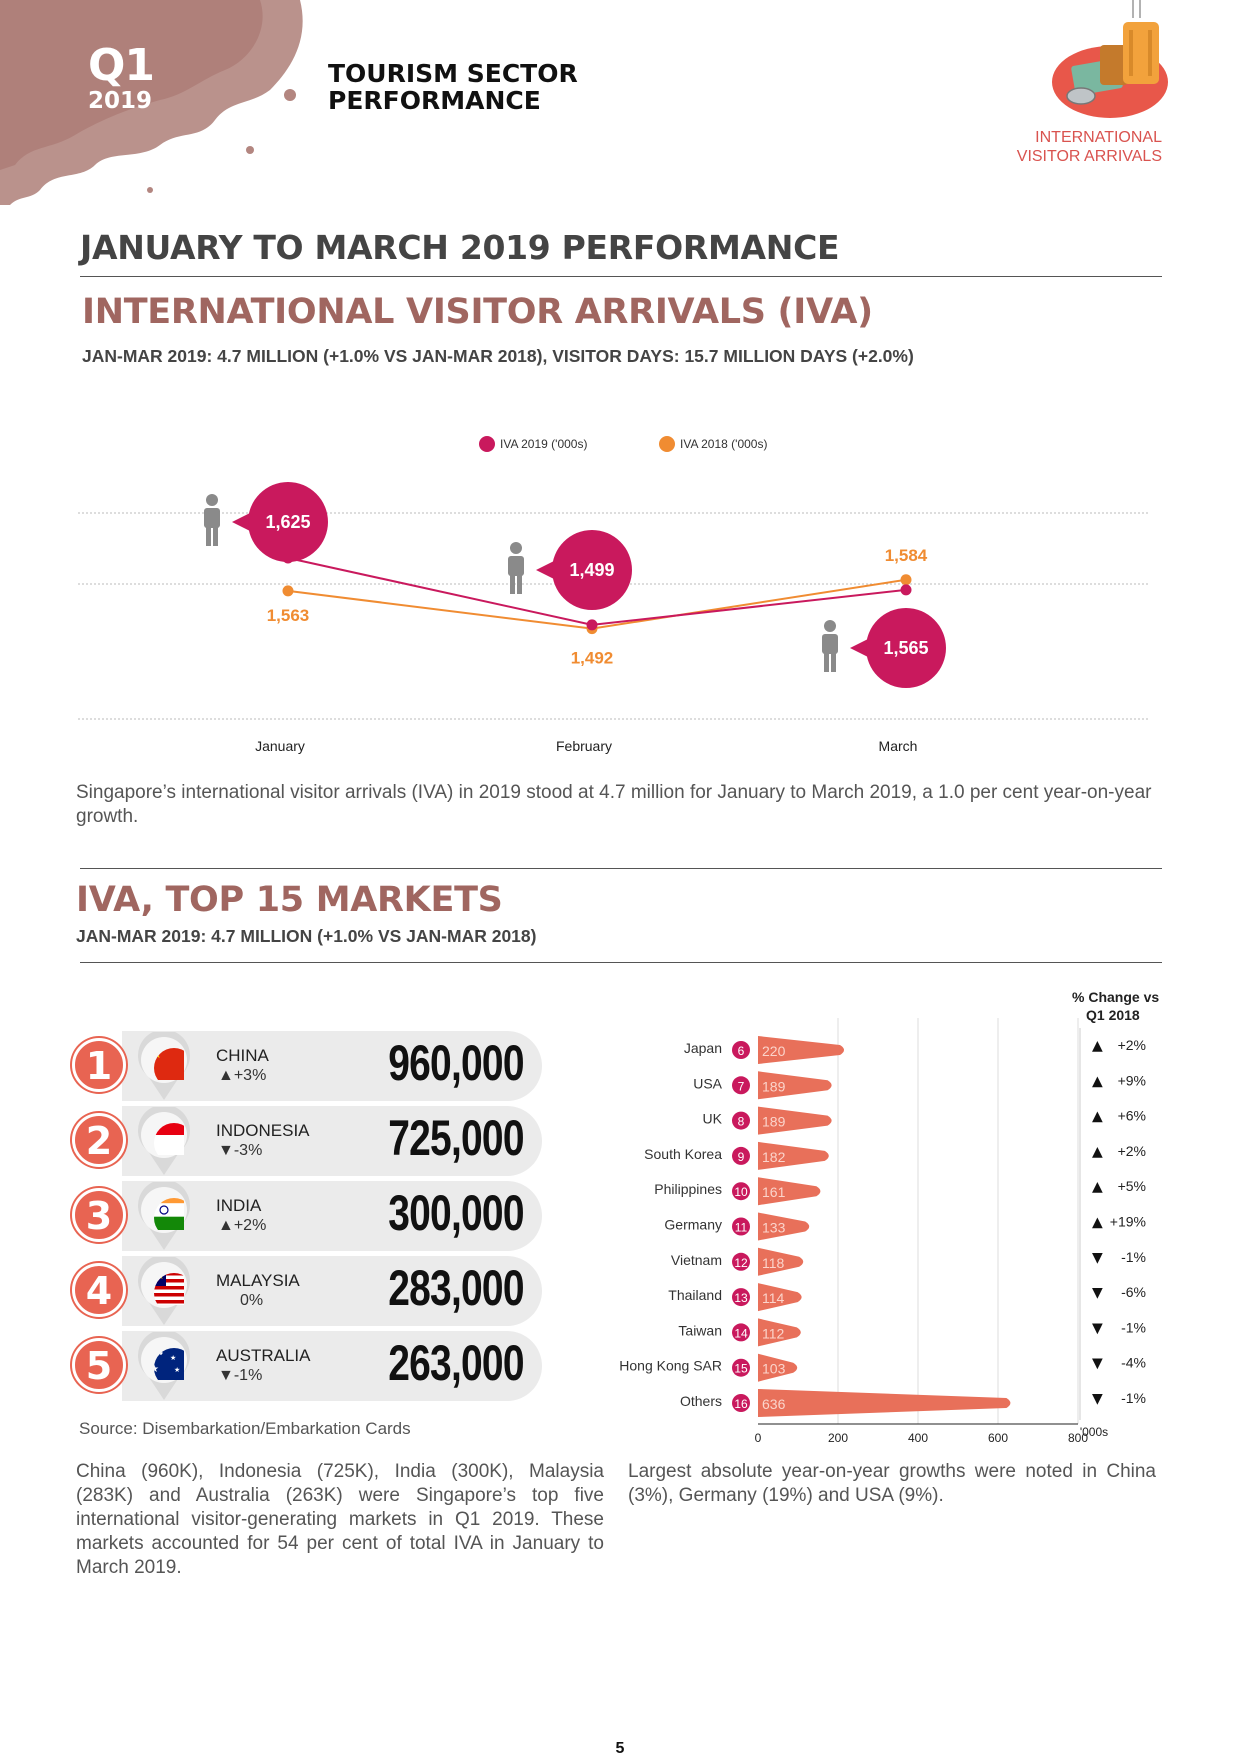 Image resolution: width=1240 pixels, height=1754 pixels. Describe the element at coordinates (99, 1065) in the screenshot. I see `rank-badge: 1` at that location.